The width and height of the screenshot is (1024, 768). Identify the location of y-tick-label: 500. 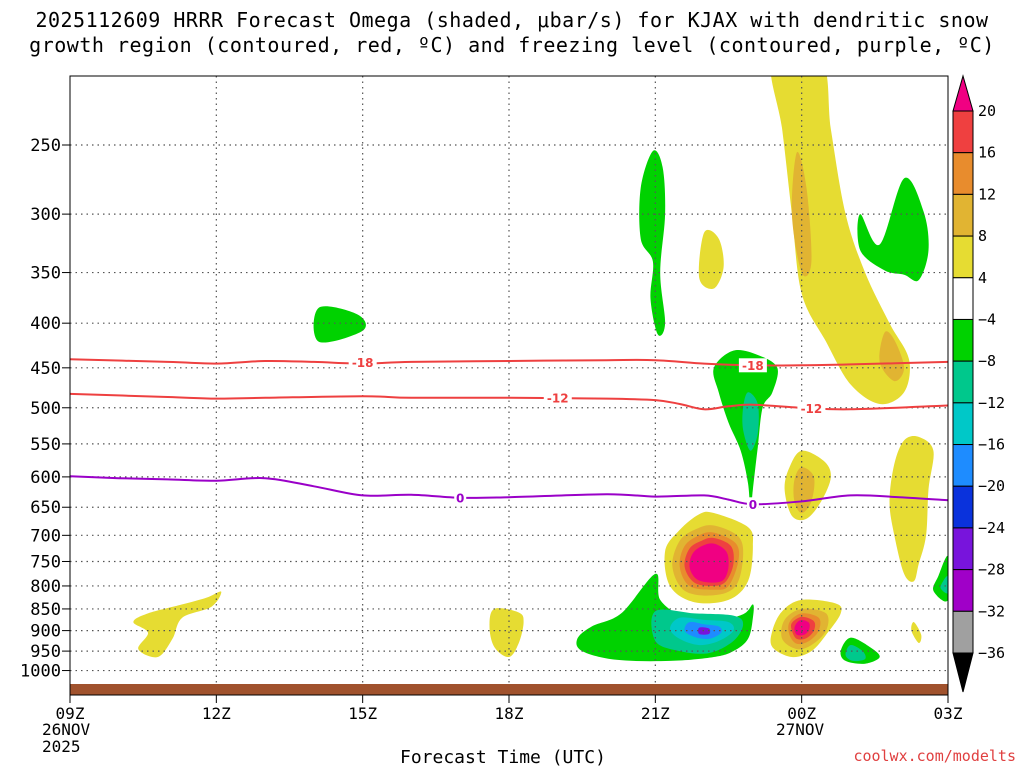
(45, 409).